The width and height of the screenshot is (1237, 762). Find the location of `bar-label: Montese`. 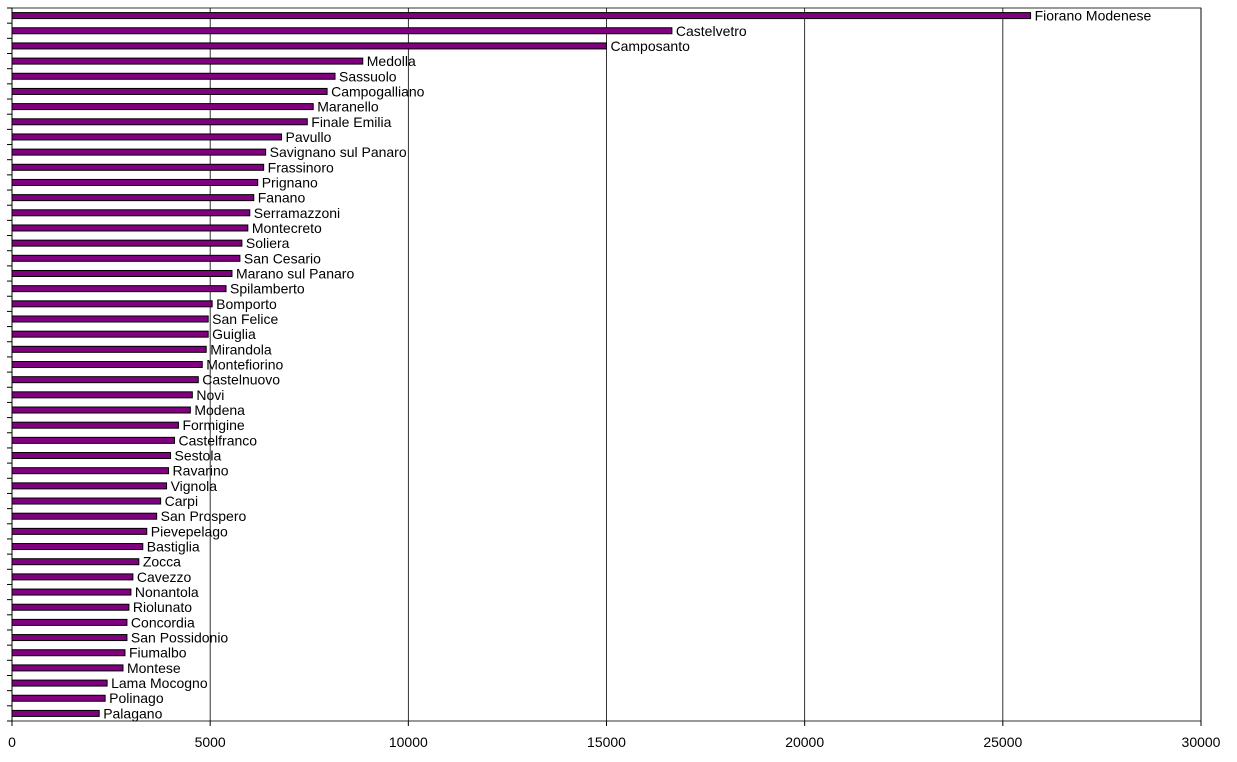

bar-label: Montese is located at coordinates (154, 668).